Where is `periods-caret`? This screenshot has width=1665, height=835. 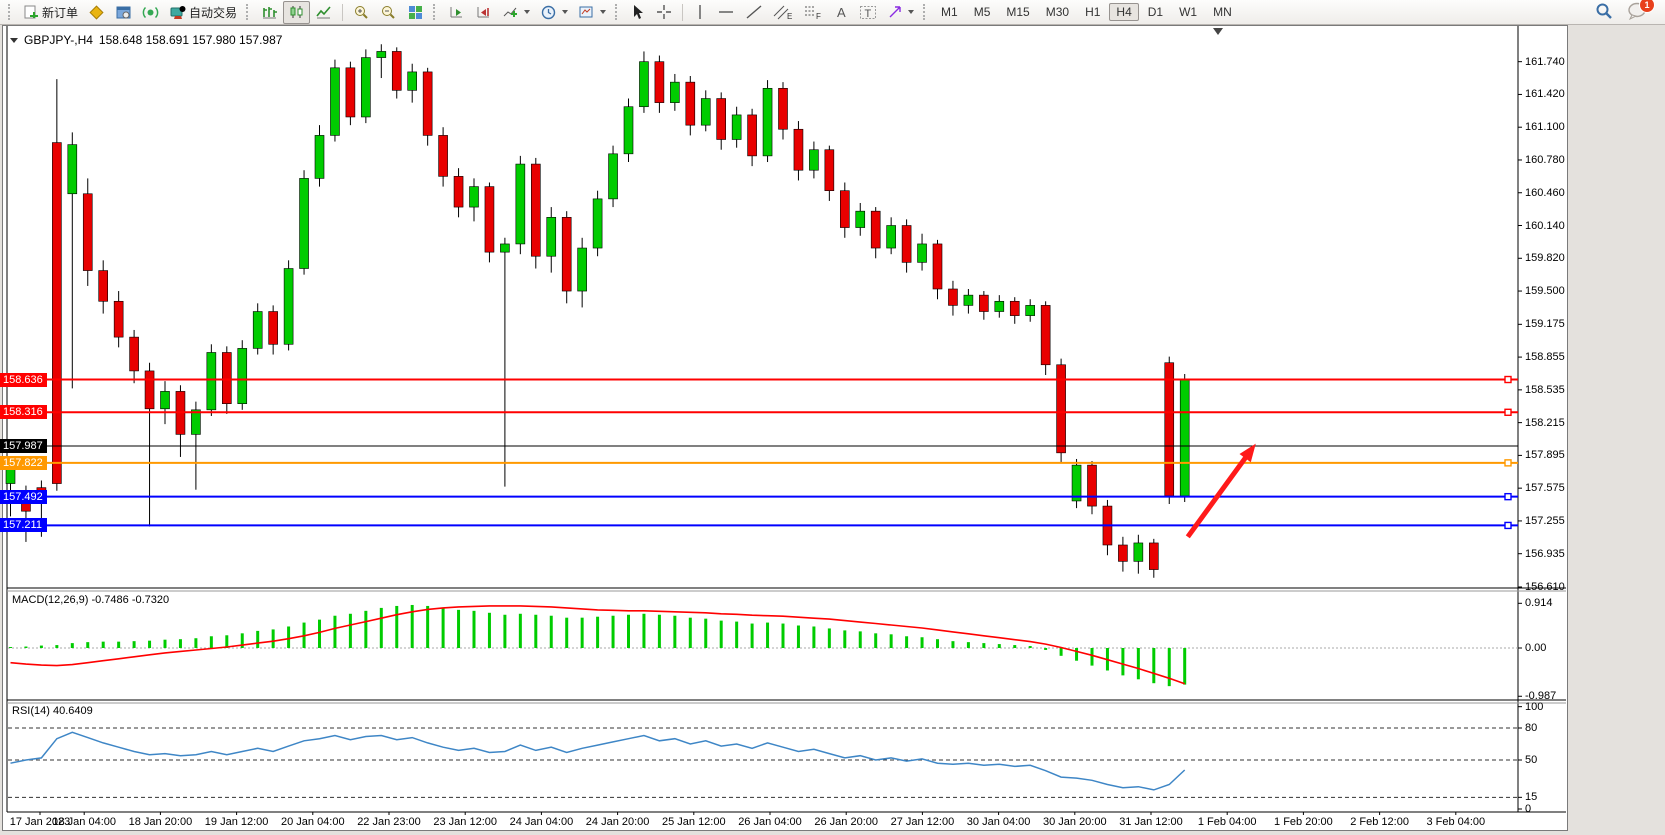 periods-caret is located at coordinates (565, 12).